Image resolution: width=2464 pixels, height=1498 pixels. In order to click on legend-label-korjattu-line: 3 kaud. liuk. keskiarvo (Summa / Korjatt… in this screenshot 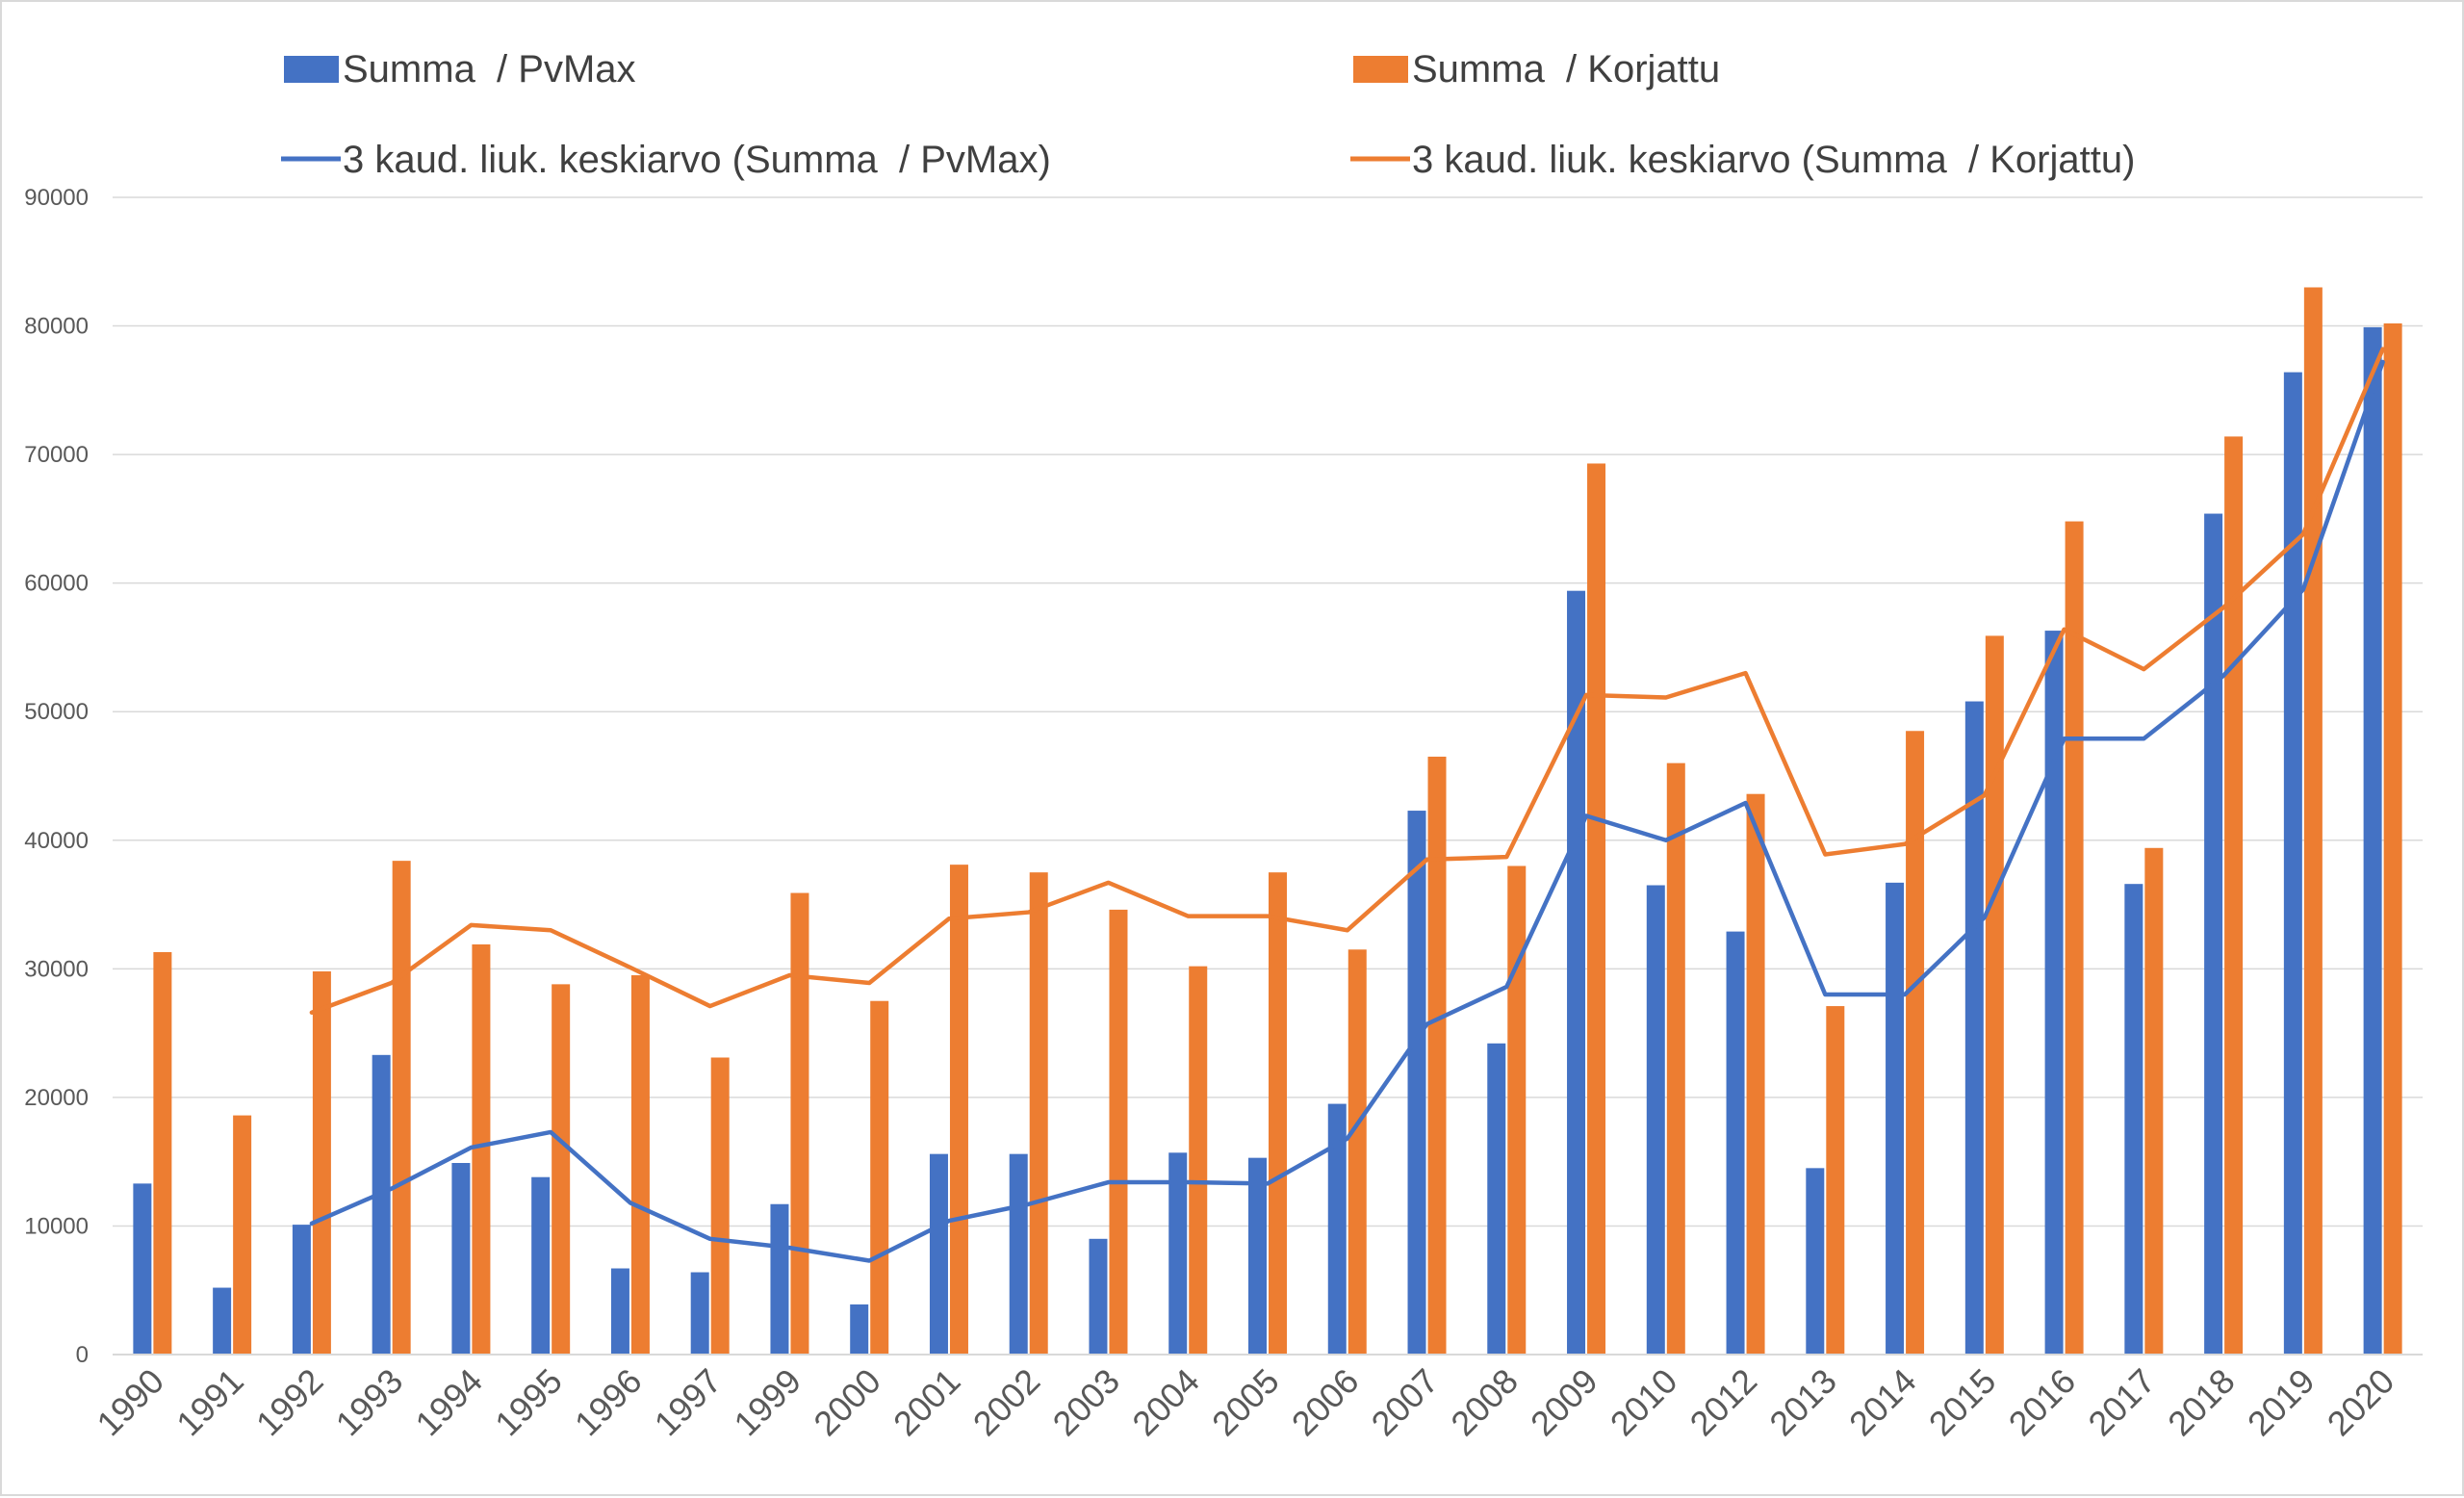, I will do `click(1773, 160)`.